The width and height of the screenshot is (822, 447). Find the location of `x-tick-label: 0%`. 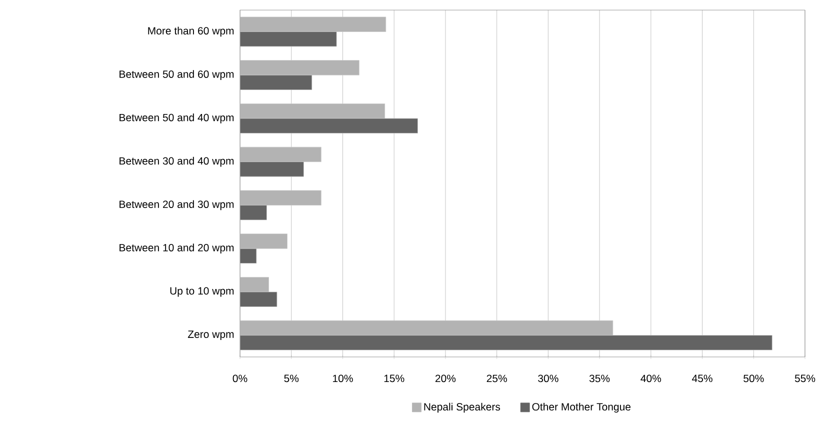

x-tick-label: 0% is located at coordinates (240, 378).